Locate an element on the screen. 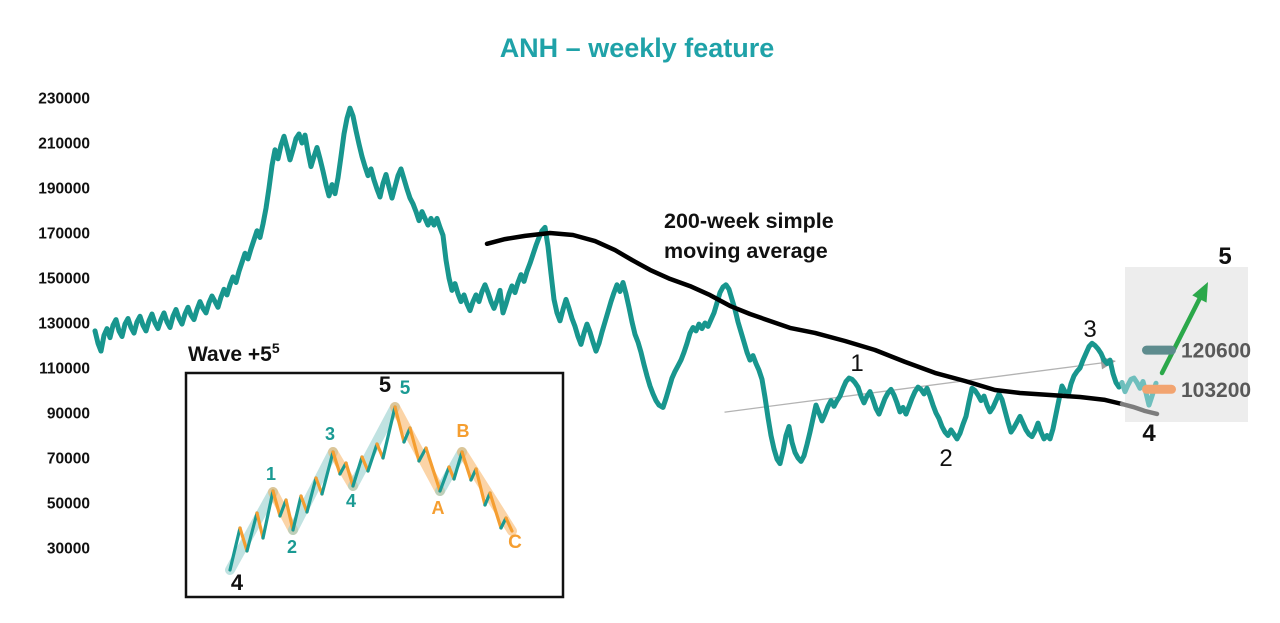 Image resolution: width=1280 pixels, height=623 pixels. price-tag-group: 120600 103200 is located at coordinates (1196, 371).